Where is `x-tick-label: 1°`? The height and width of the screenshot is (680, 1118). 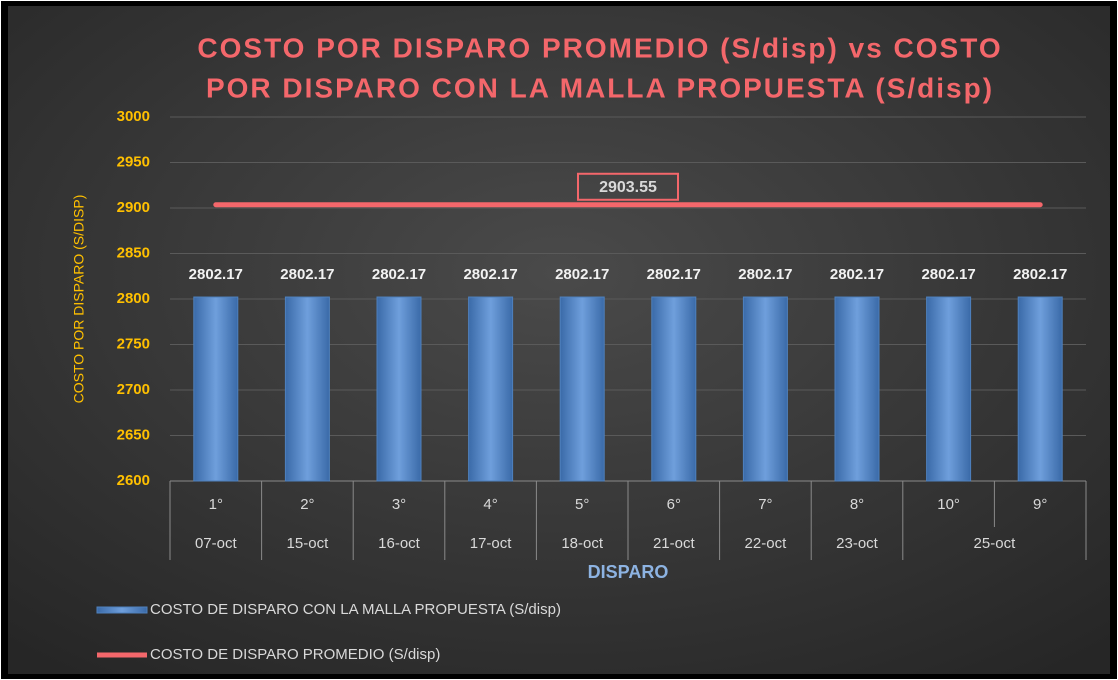 x-tick-label: 1° is located at coordinates (216, 504).